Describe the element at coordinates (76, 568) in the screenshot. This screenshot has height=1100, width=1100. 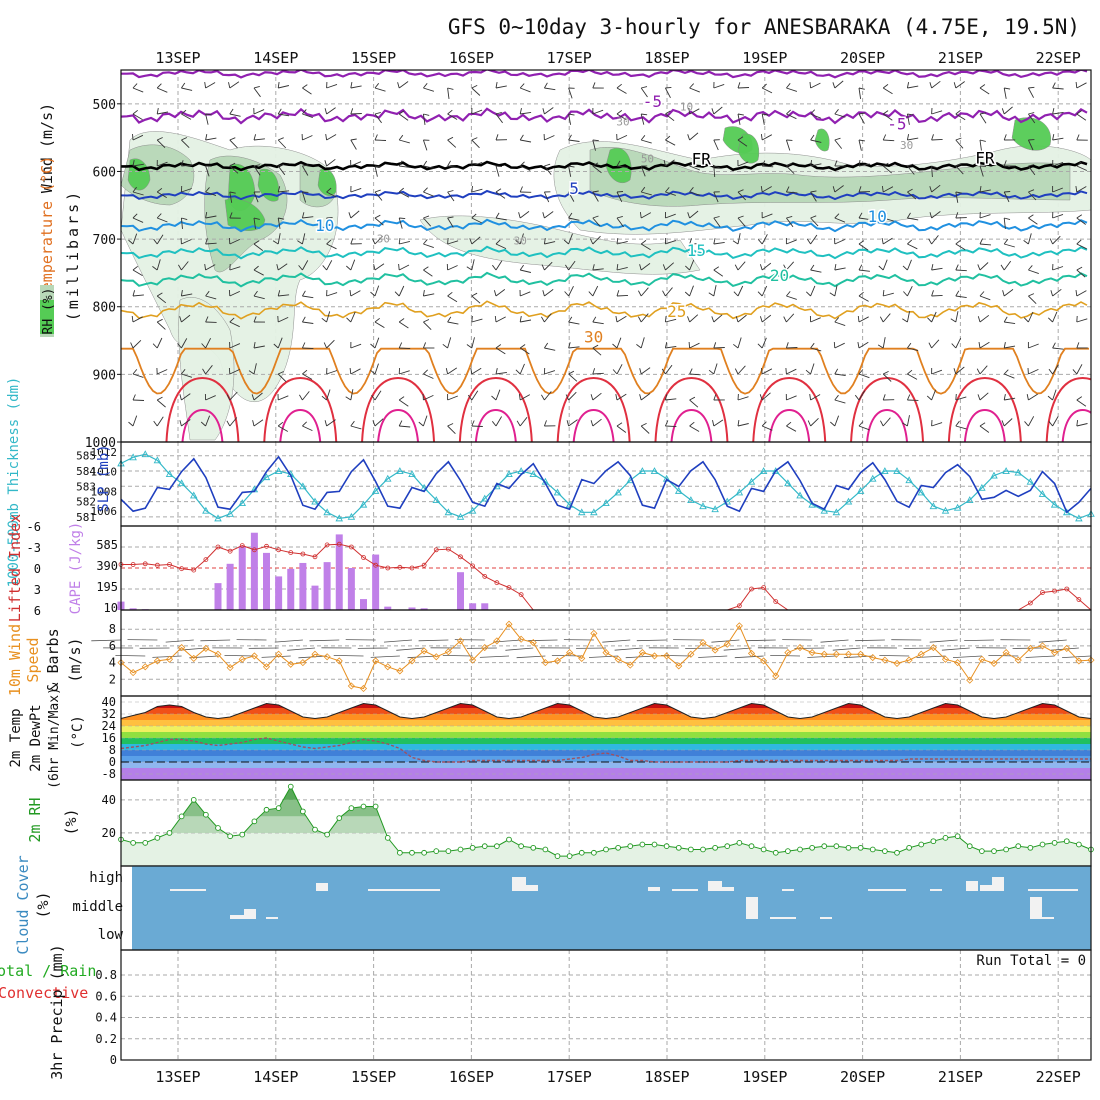
I see `cape-ylabel: CAPE (J/kg)` at that location.